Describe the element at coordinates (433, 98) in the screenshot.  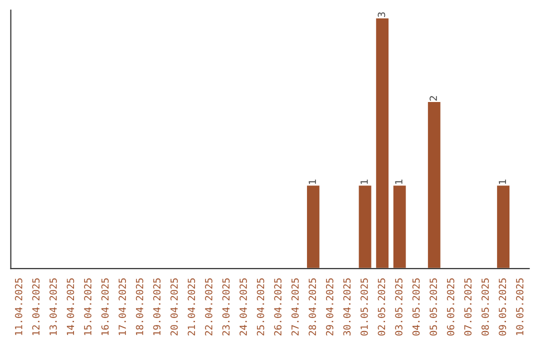
I see `data-label: 2` at that location.